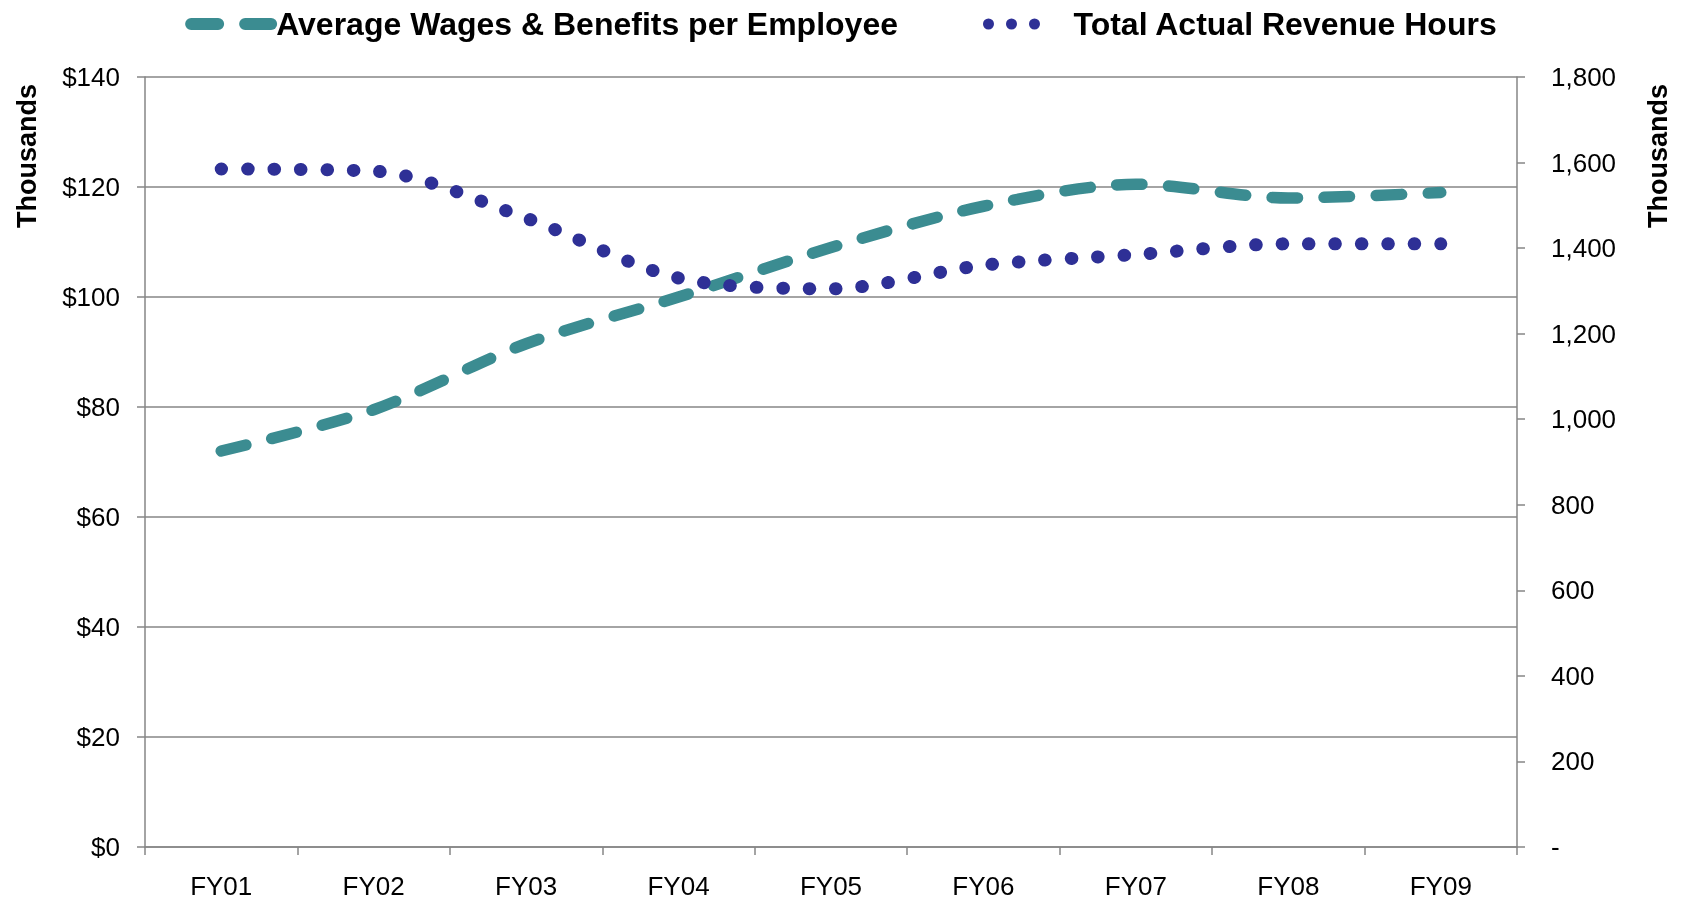  What do you see at coordinates (1573, 761) in the screenshot?
I see `y2-tick-label: 200` at bounding box center [1573, 761].